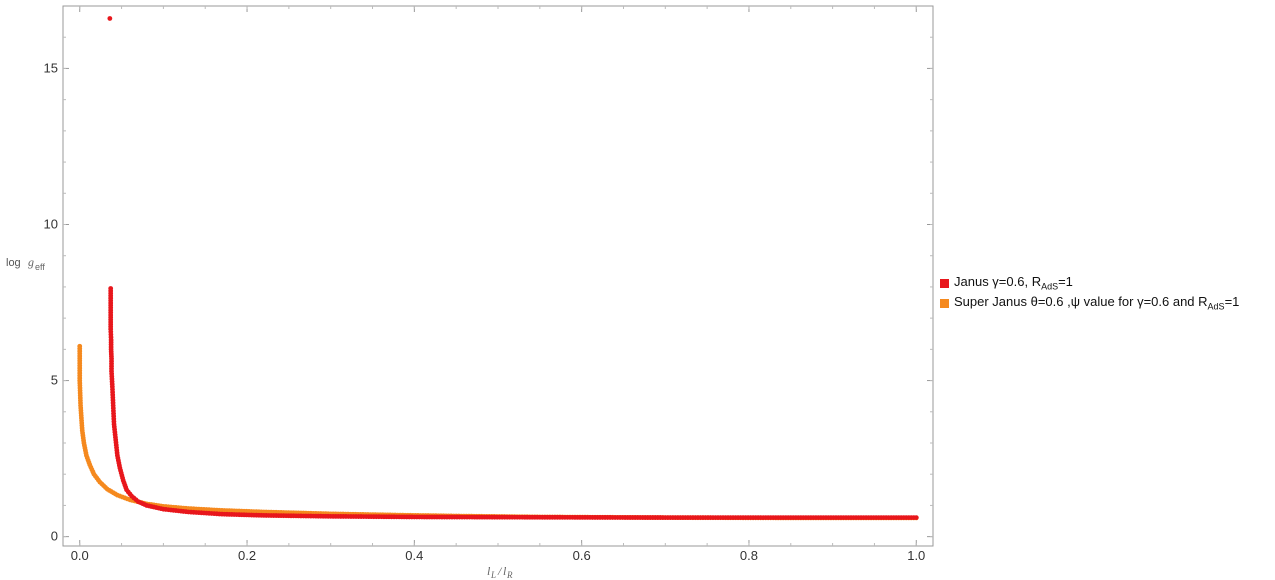 The width and height of the screenshot is (1275, 580). What do you see at coordinates (51, 223) in the screenshot?
I see `y-tick-label: 10` at bounding box center [51, 223].